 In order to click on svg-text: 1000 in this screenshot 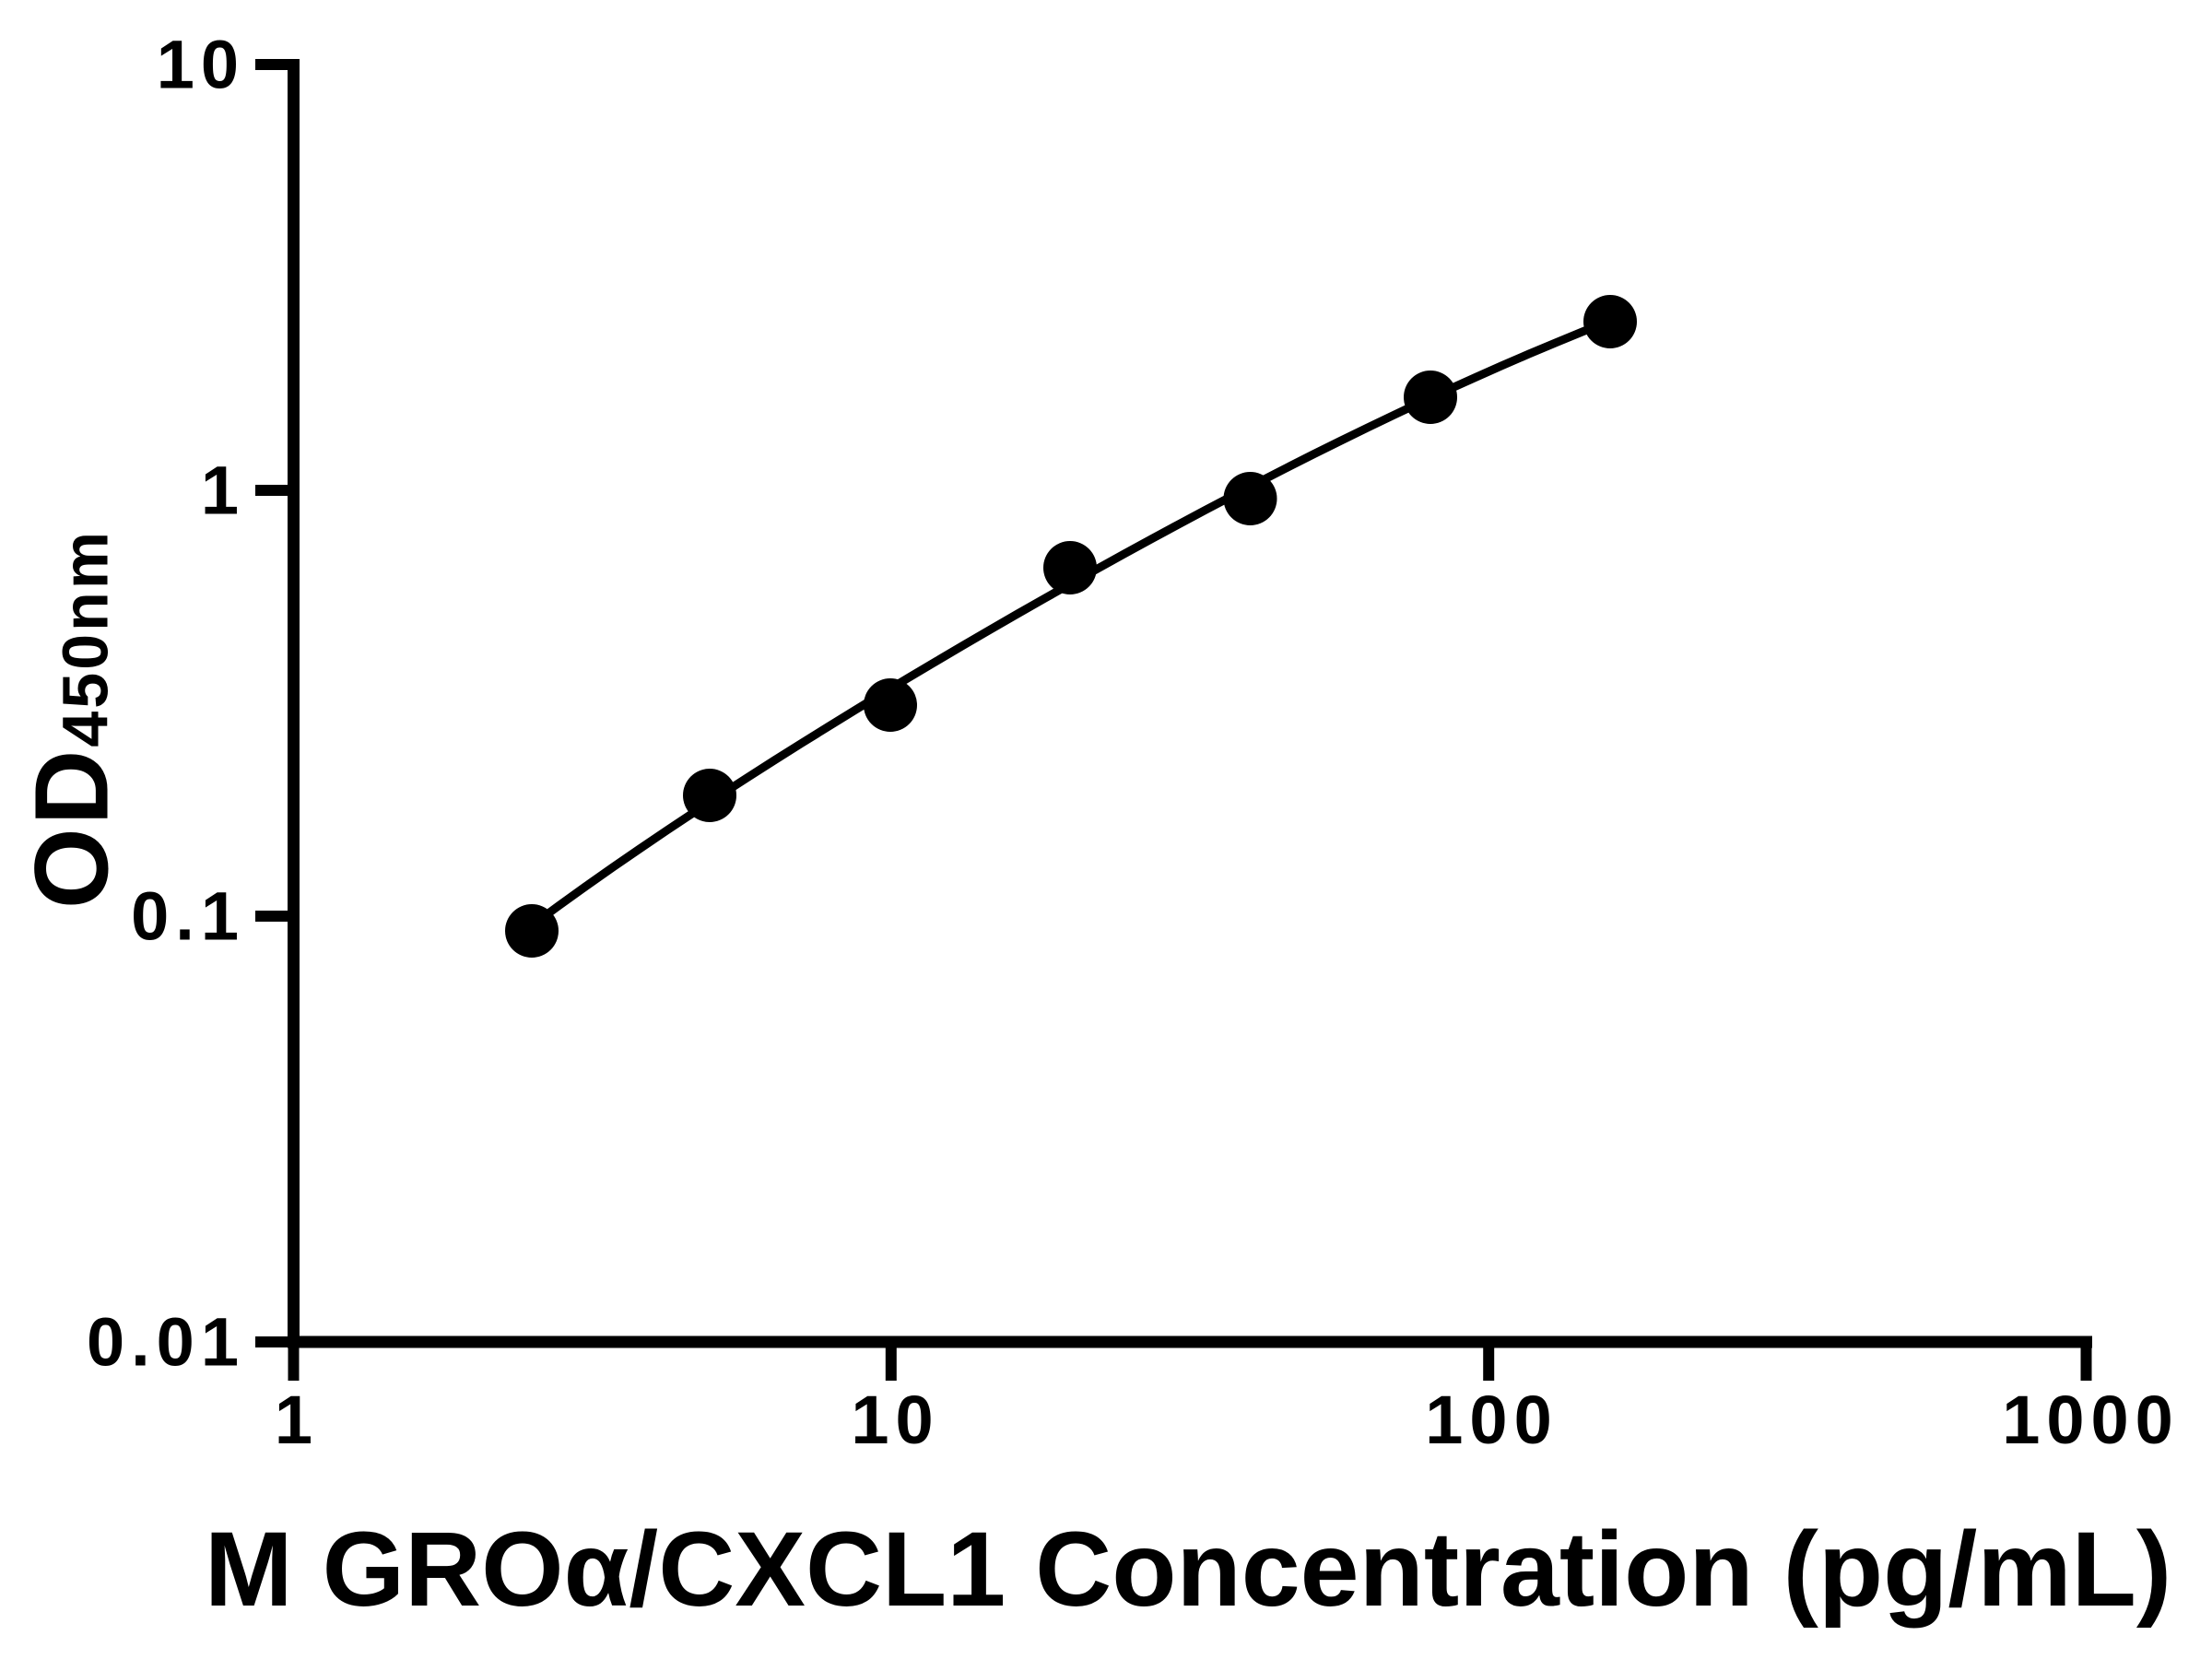, I will do `click(2091, 1420)`.